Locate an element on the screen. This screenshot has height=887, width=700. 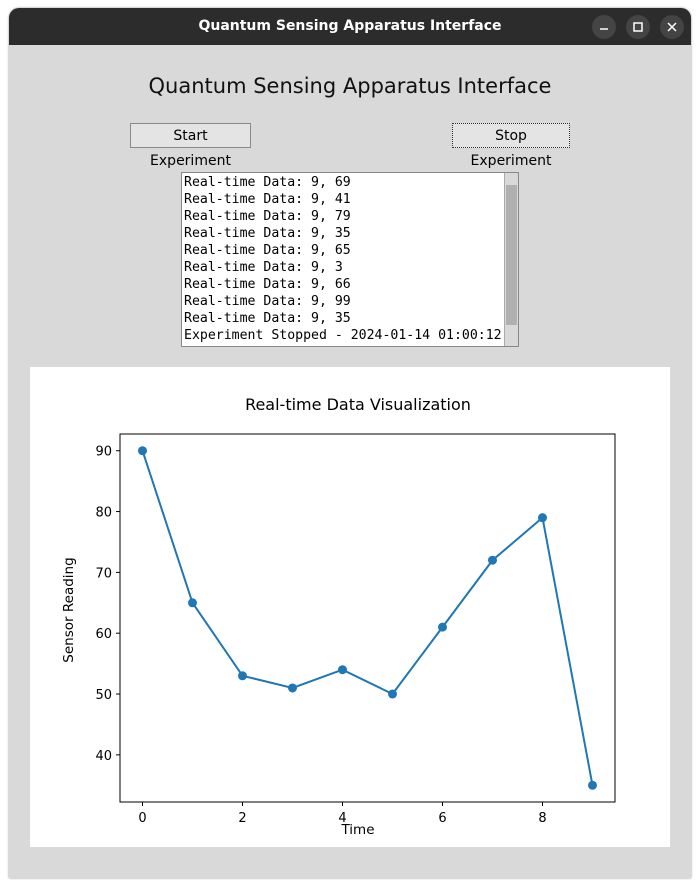
minimize-button is located at coordinates (604, 27).